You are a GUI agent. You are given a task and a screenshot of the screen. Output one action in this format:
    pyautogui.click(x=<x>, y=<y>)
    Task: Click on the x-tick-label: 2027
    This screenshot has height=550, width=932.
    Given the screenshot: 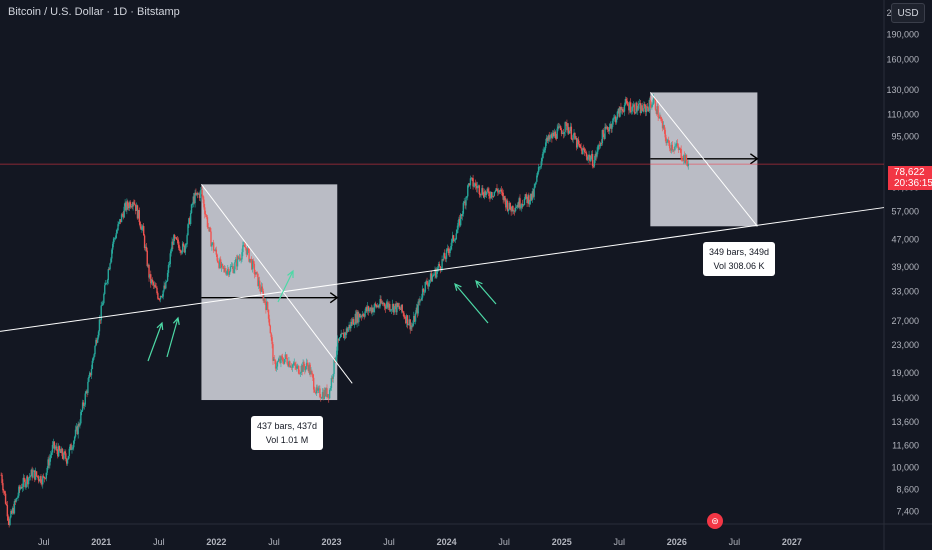 What is the action you would take?
    pyautogui.click(x=792, y=542)
    